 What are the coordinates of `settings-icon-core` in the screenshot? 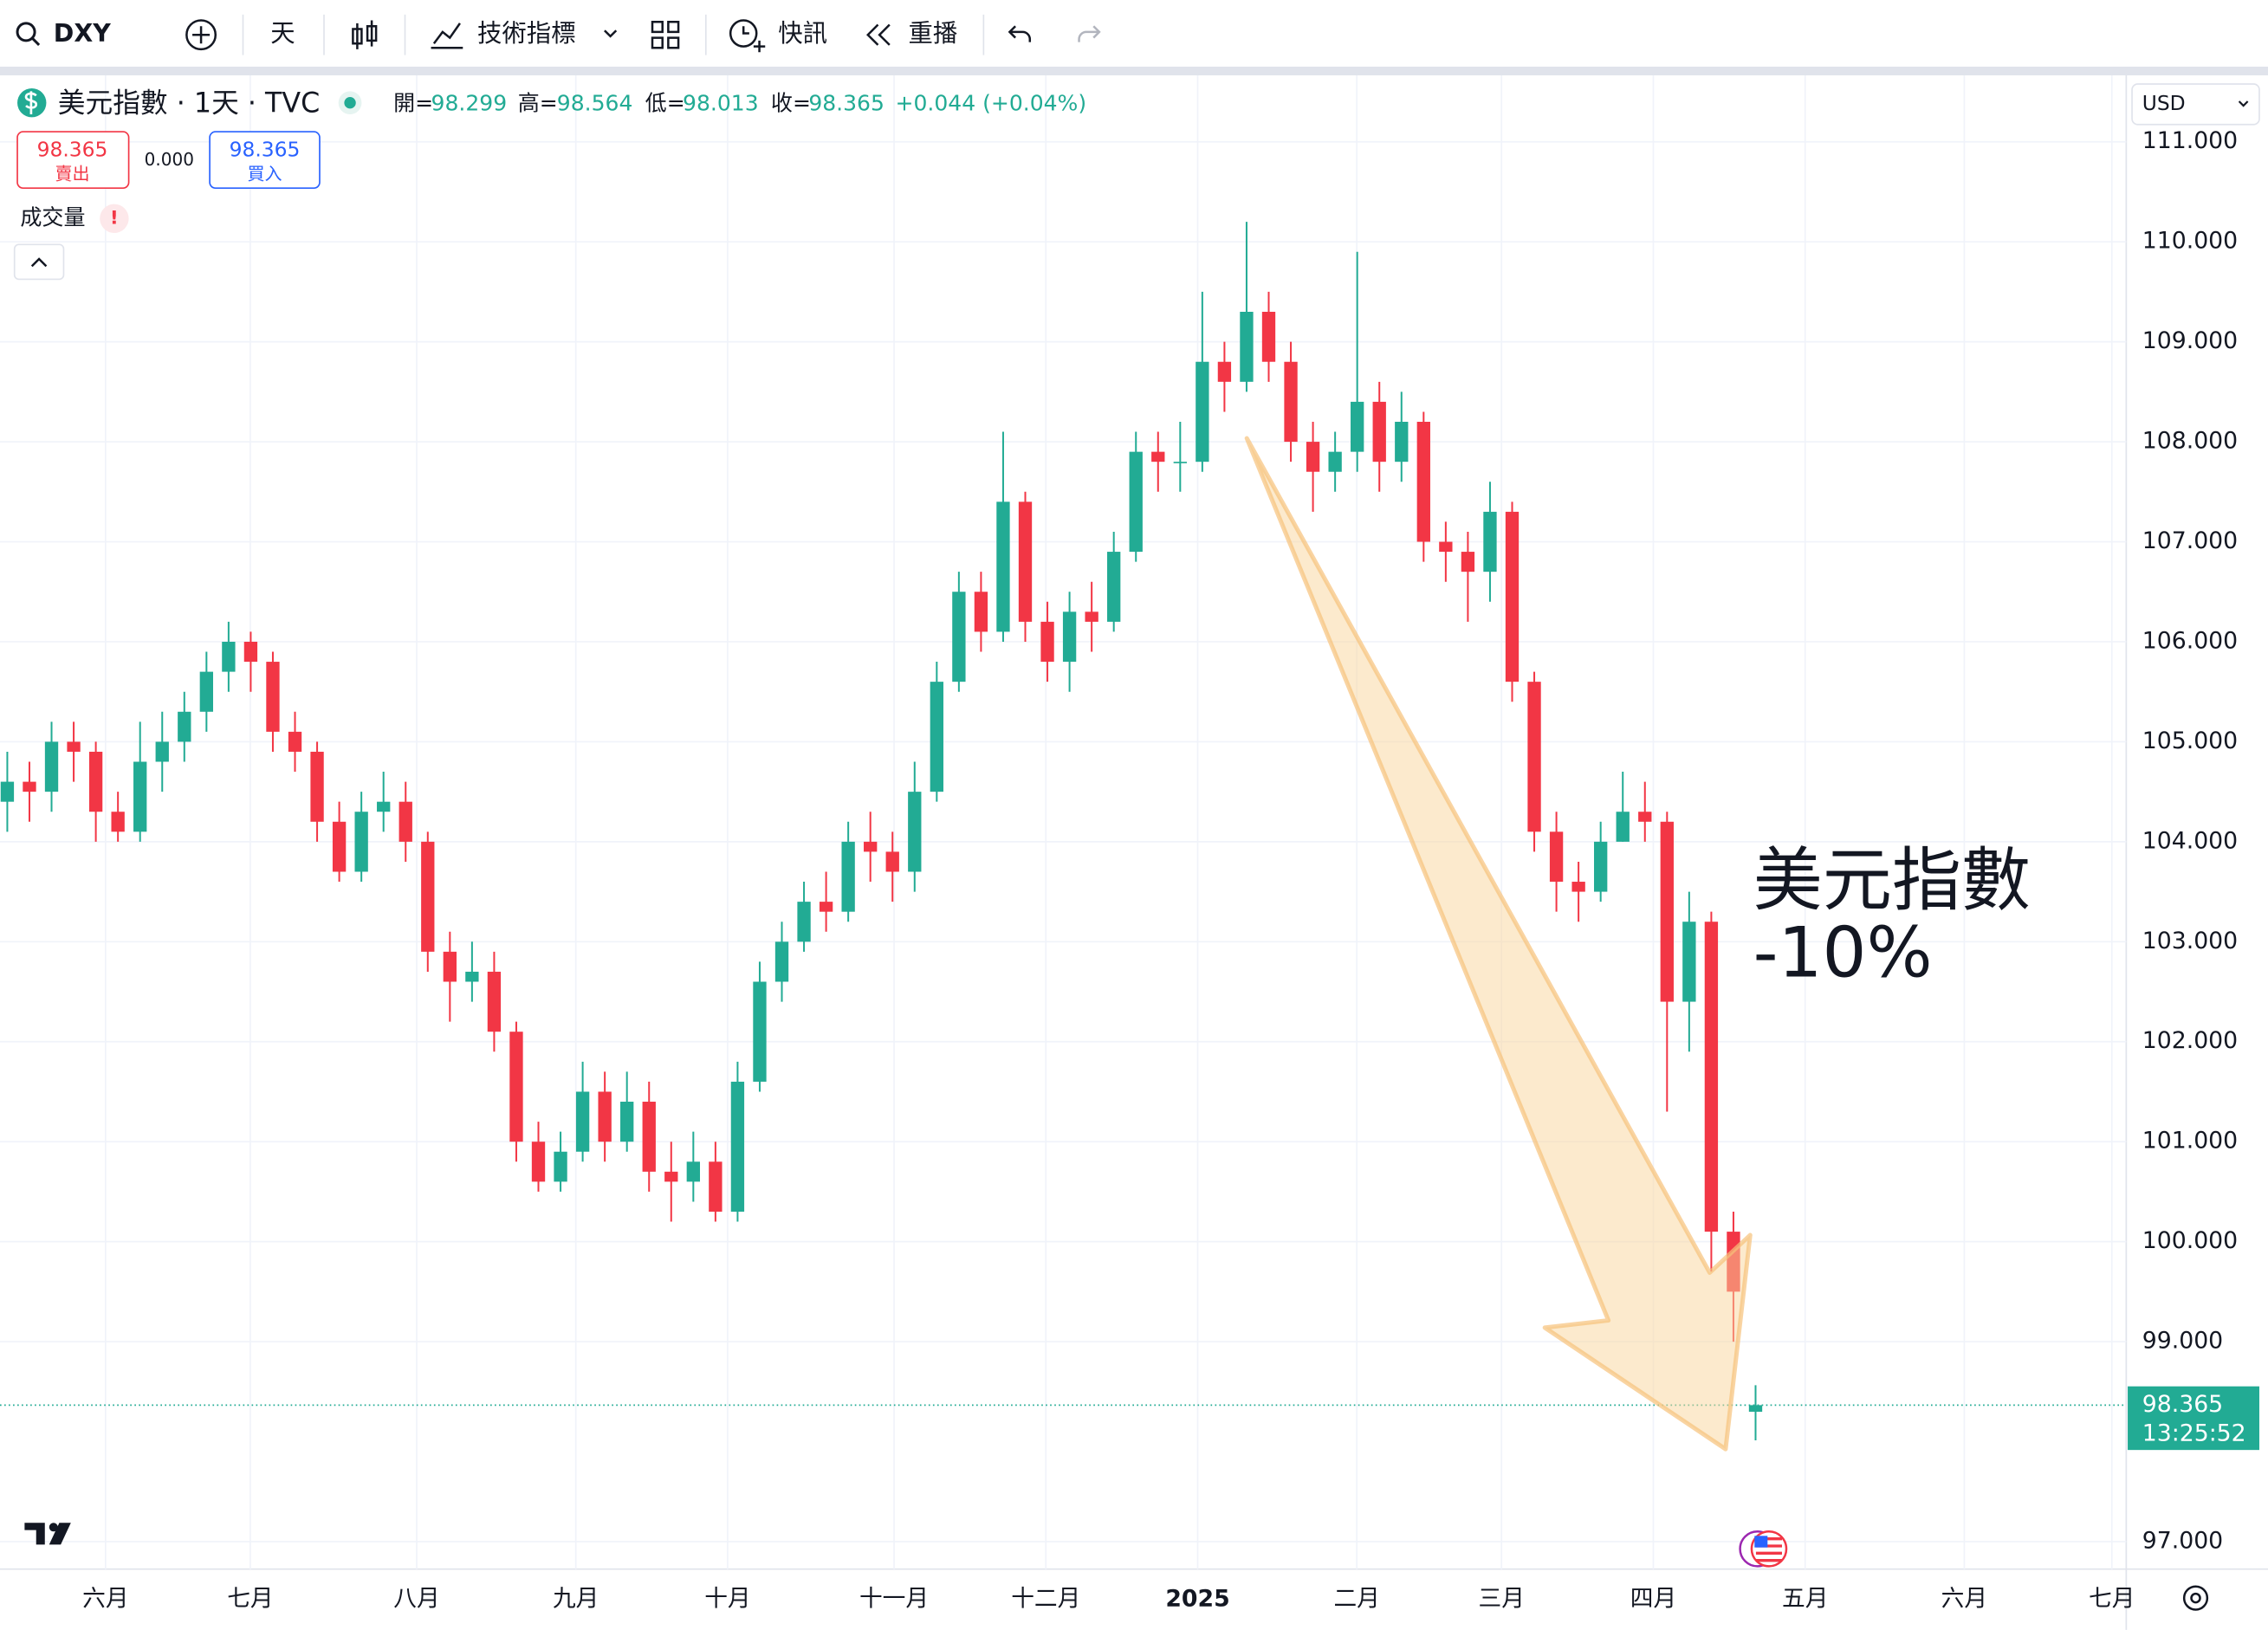 It's located at (2195, 1598).